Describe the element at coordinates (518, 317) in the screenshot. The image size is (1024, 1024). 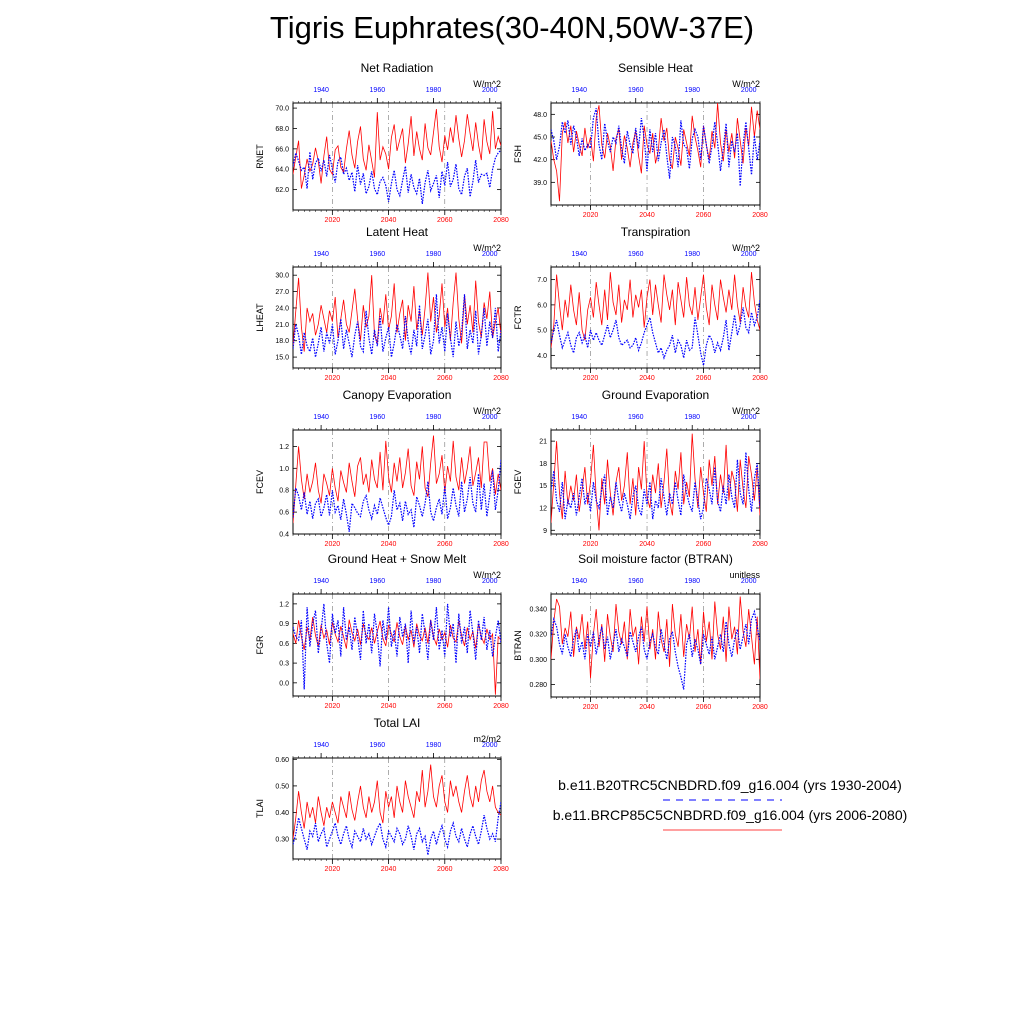
I see `y-axis-label: FCTR` at that location.